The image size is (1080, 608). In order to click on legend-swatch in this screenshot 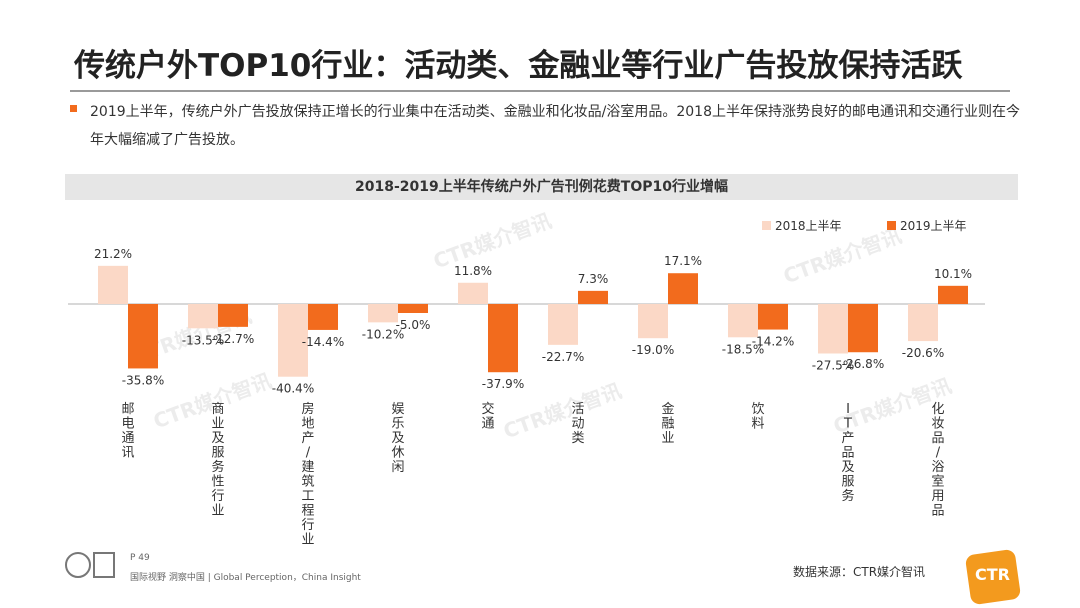, I will do `click(766, 225)`.